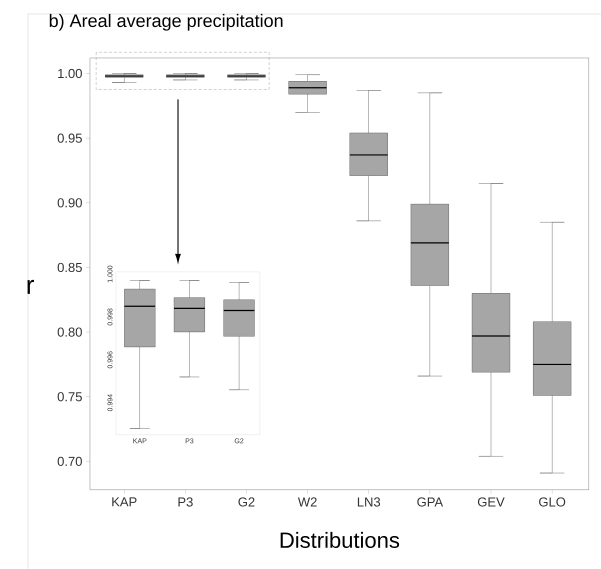  What do you see at coordinates (70, 332) in the screenshot?
I see `y-tick-label: 0.80` at bounding box center [70, 332].